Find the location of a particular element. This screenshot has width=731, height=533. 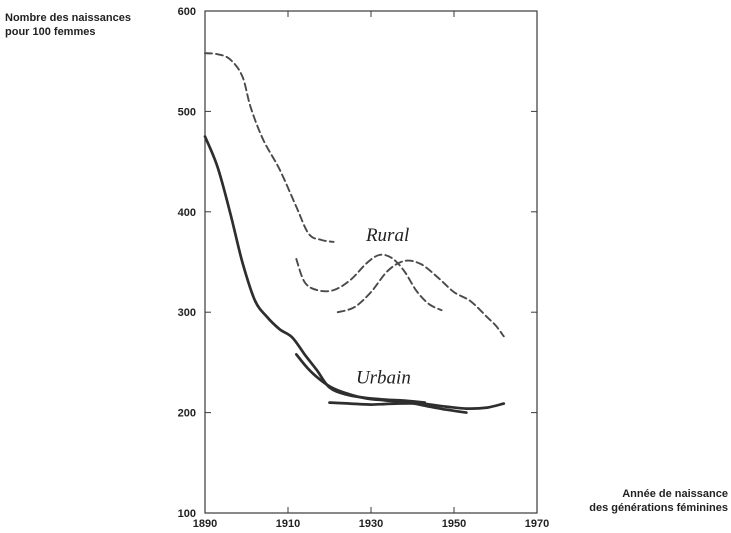

x-tick-label: 1910 is located at coordinates (288, 524).